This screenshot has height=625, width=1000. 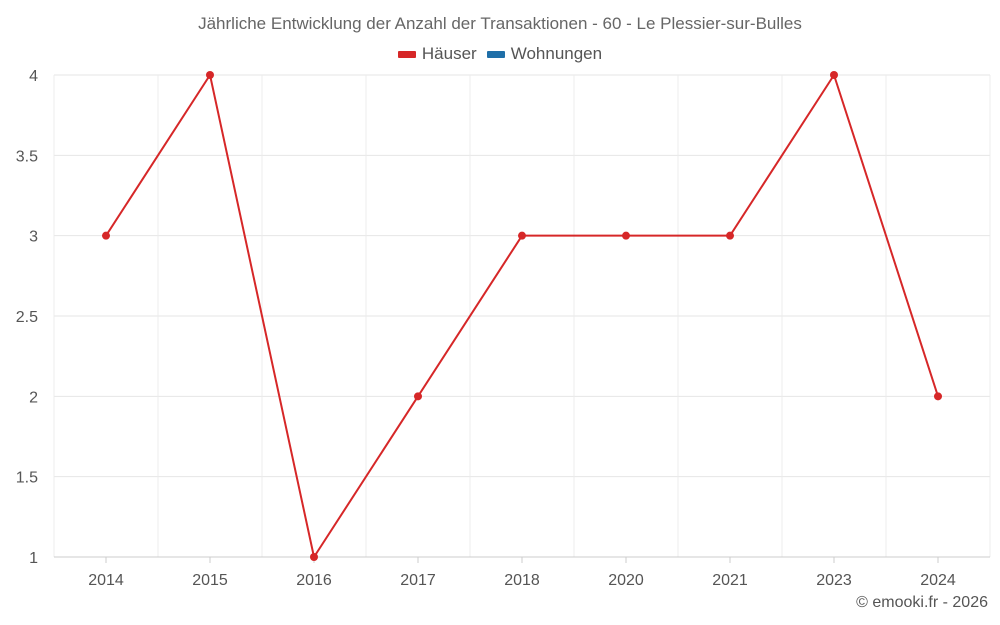 What do you see at coordinates (418, 580) in the screenshot?
I see `x-tick-label: 2017` at bounding box center [418, 580].